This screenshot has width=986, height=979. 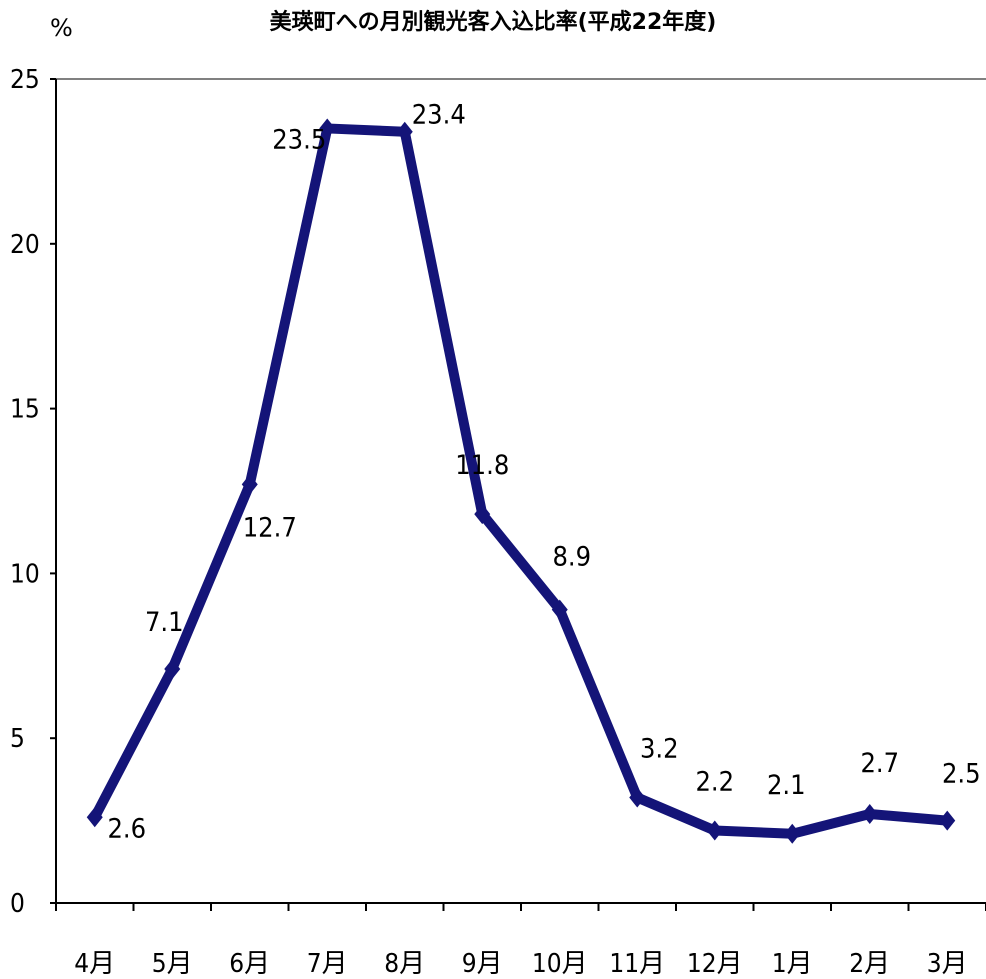 What do you see at coordinates (482, 964) in the screenshot?
I see `x-tick-label: 9月` at bounding box center [482, 964].